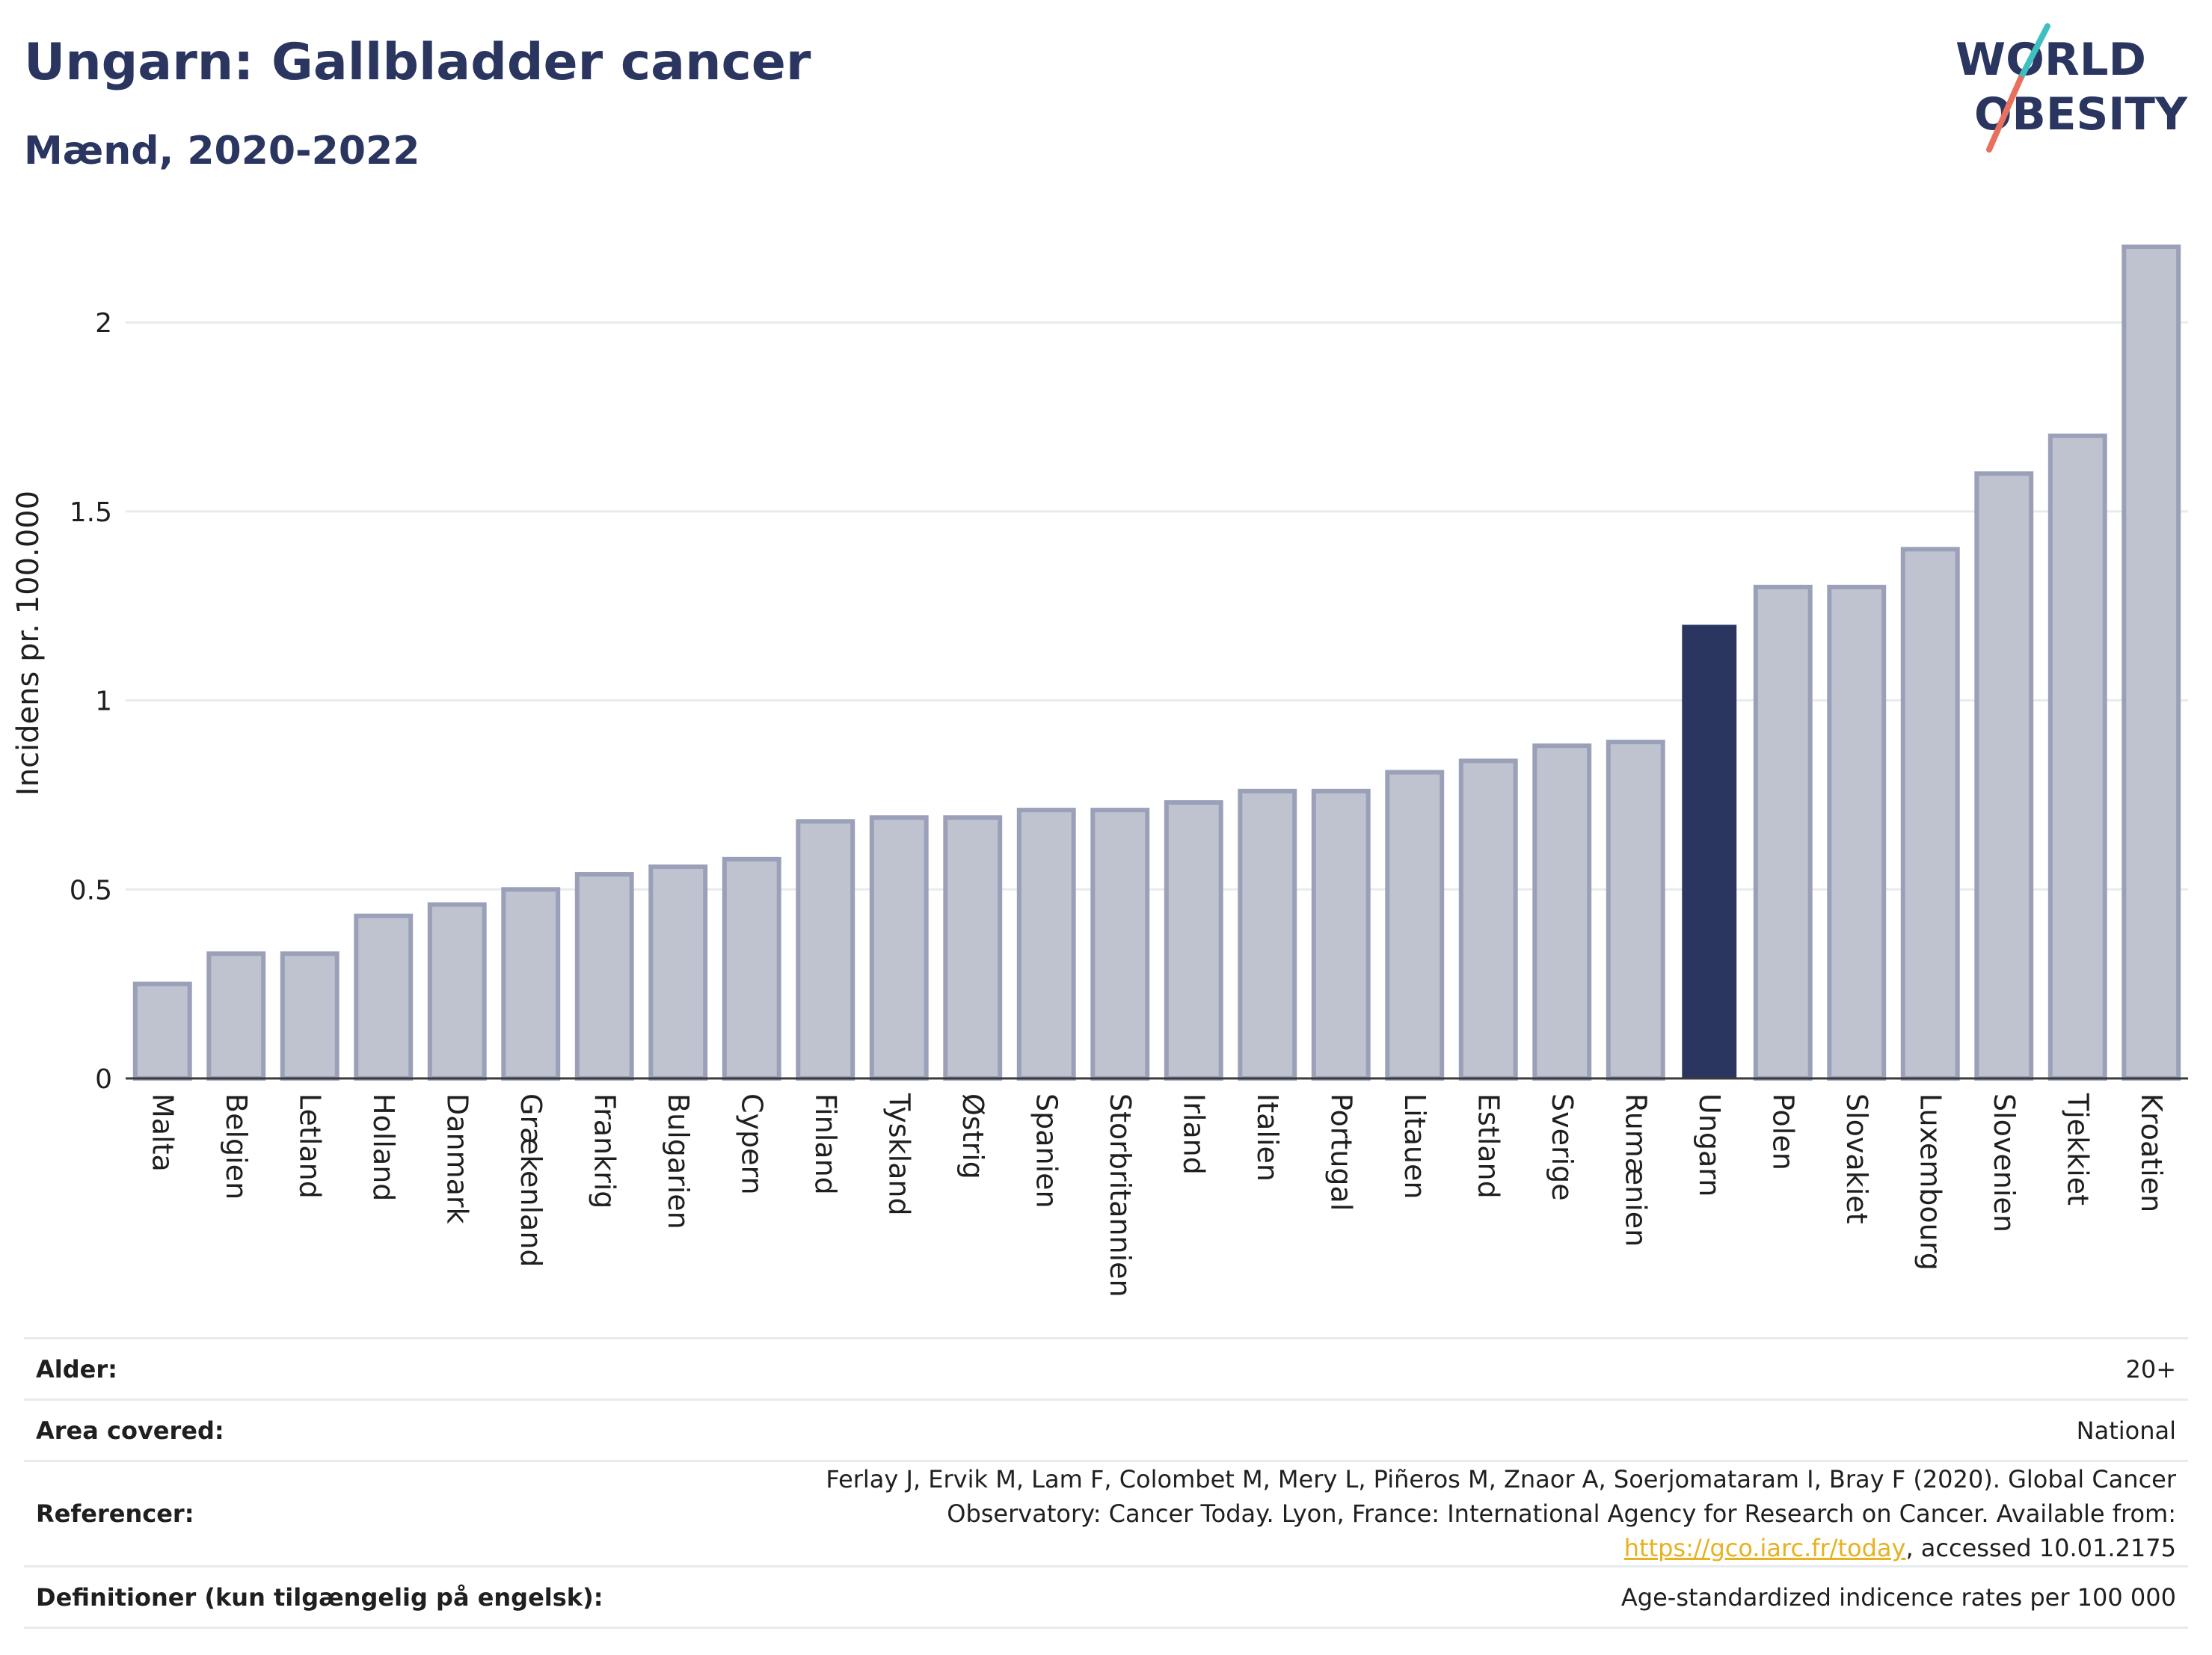  What do you see at coordinates (1635, 1170) in the screenshot?
I see `x-tick-label: Rumænien` at bounding box center [1635, 1170].